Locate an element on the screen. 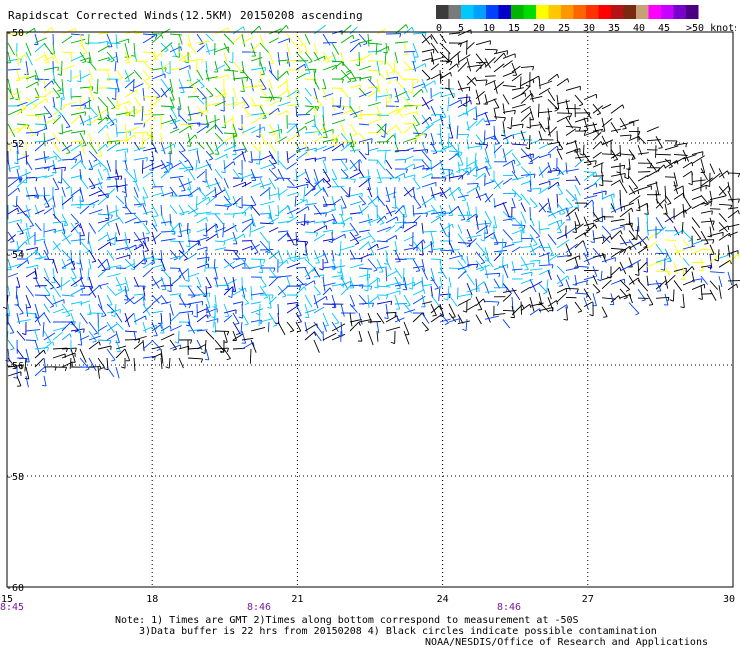  time-label: 8:46 is located at coordinates (509, 607).